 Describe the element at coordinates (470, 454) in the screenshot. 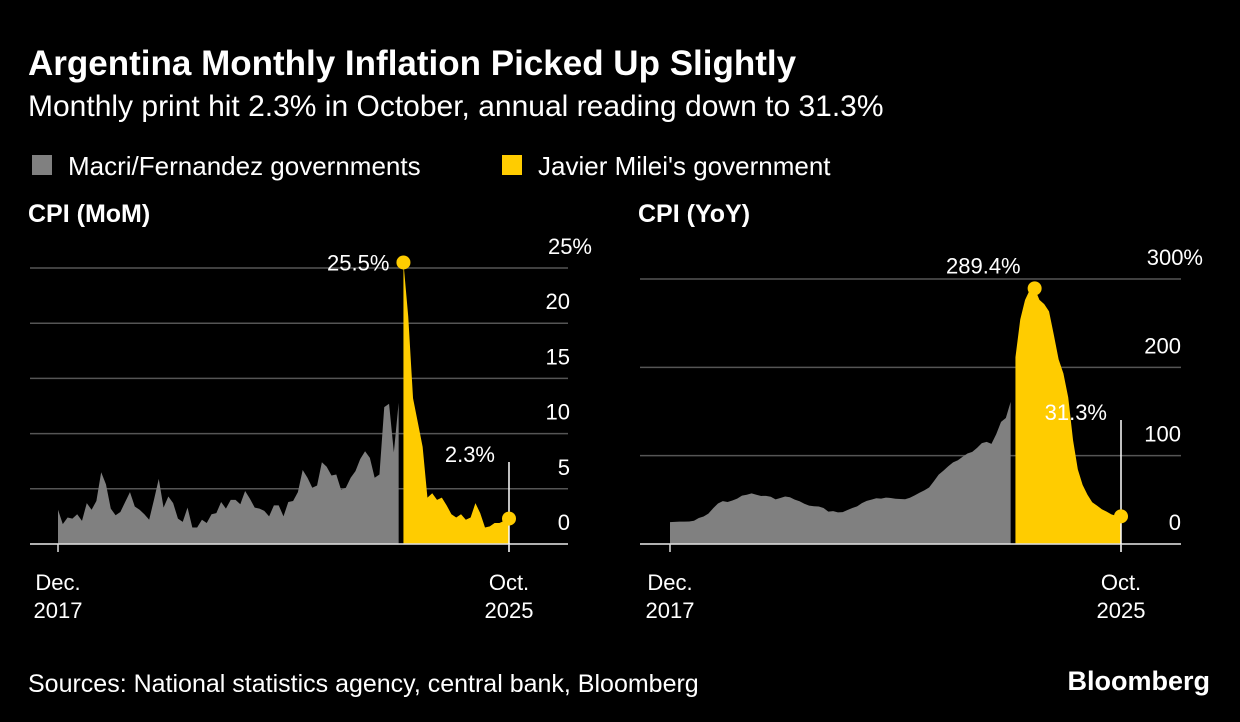

I see `value-label: 2.3%` at that location.